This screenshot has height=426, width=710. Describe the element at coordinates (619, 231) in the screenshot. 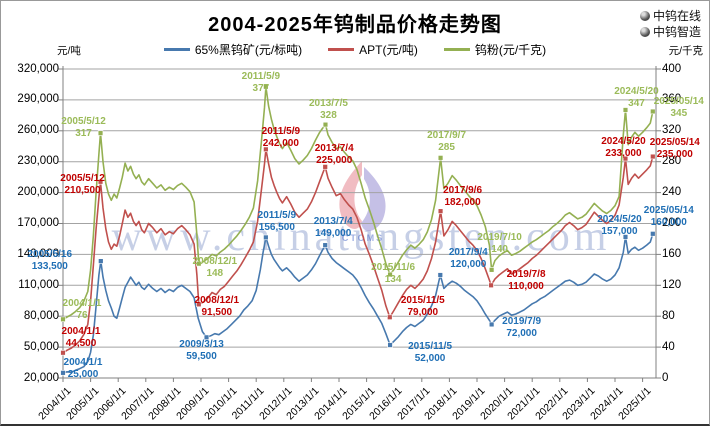

I see `annotation-value: 157,000` at that location.